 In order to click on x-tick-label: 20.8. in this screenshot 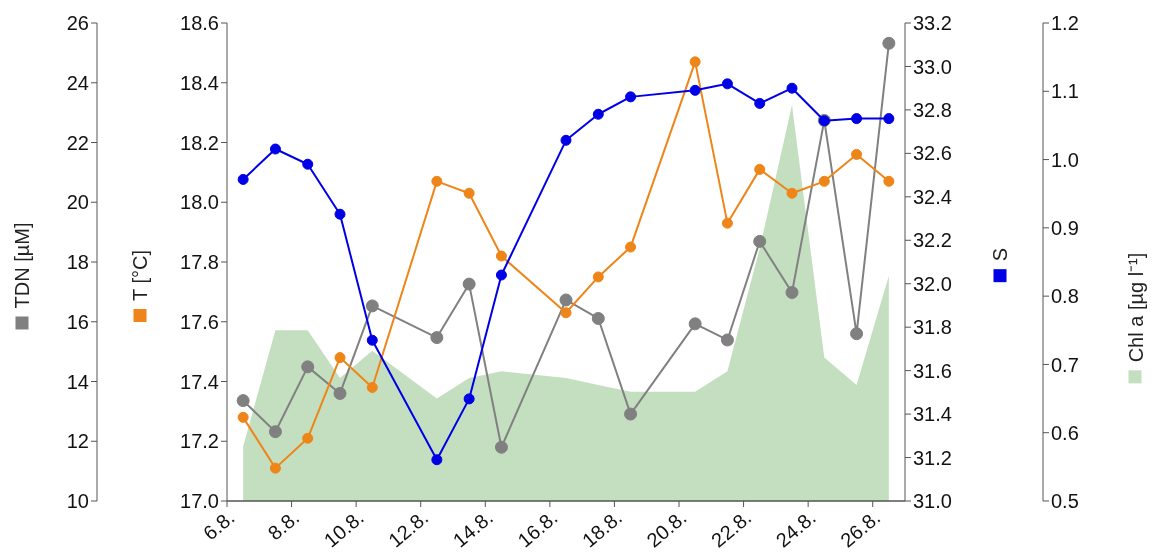, I will do `click(666, 529)`.